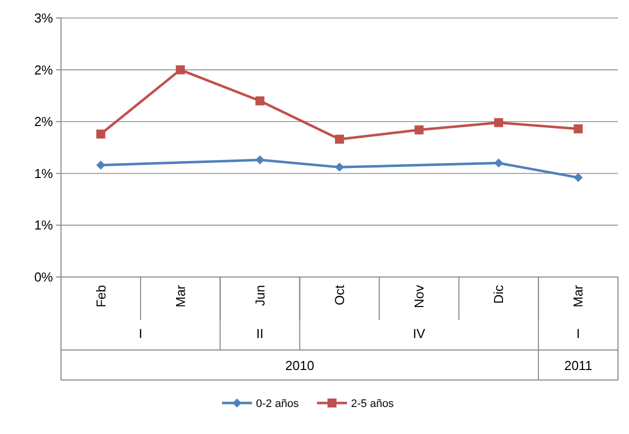 This screenshot has height=434, width=629. What do you see at coordinates (100, 296) in the screenshot?
I see `x-tick-label: Feb` at bounding box center [100, 296].